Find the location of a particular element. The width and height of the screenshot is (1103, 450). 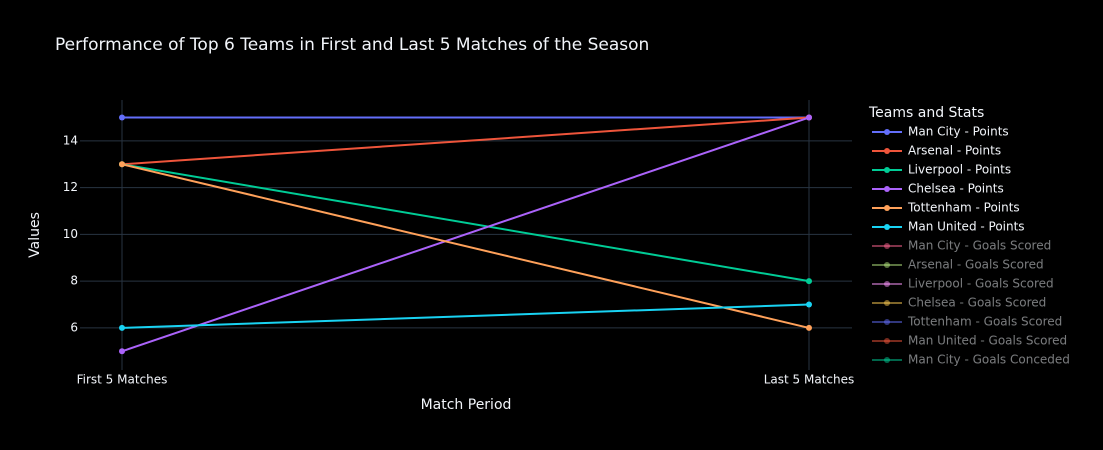

x-tick-label: Last 5 Matches is located at coordinates (809, 380).